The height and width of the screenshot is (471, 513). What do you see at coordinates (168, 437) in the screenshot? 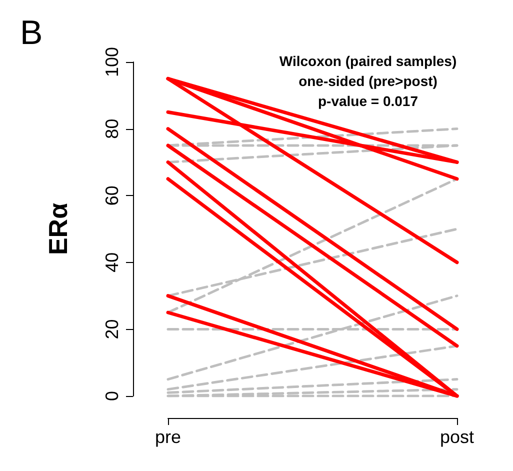
I see `x-tick-label: pre` at bounding box center [168, 437].